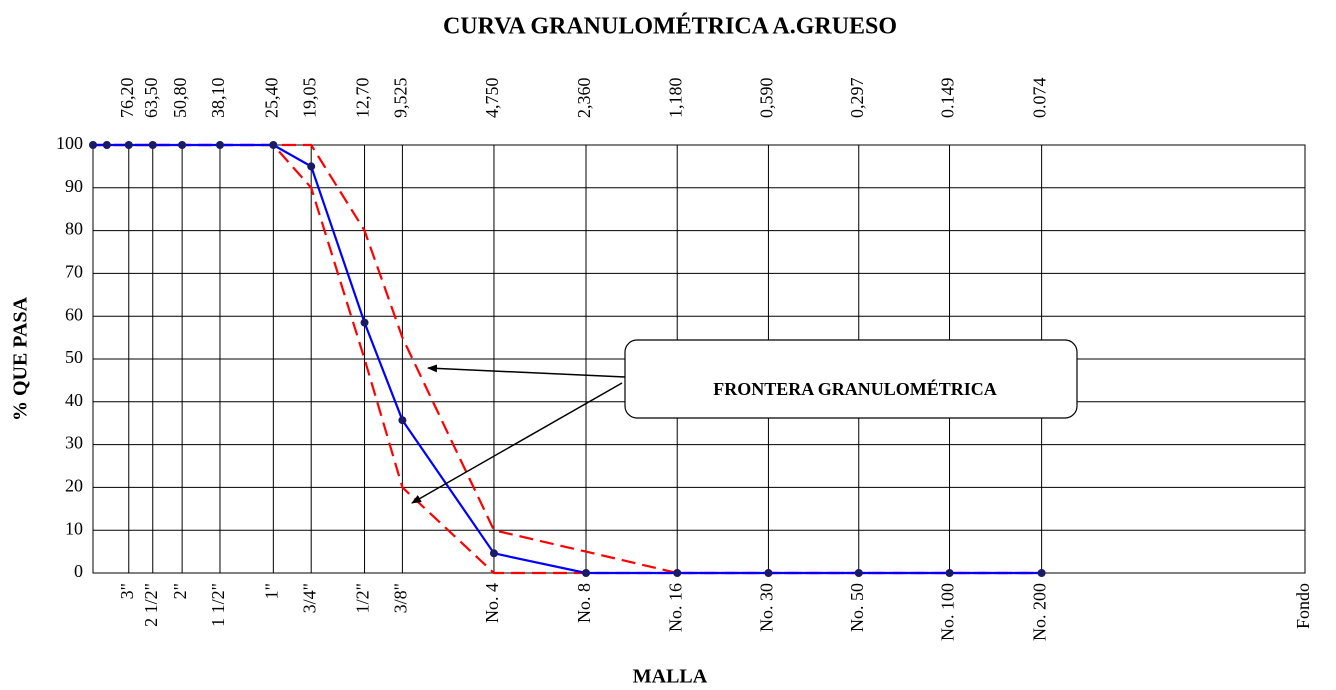 The height and width of the screenshot is (690, 1336). What do you see at coordinates (271, 591) in the screenshot?
I see `x-tick-label: 1"` at bounding box center [271, 591].